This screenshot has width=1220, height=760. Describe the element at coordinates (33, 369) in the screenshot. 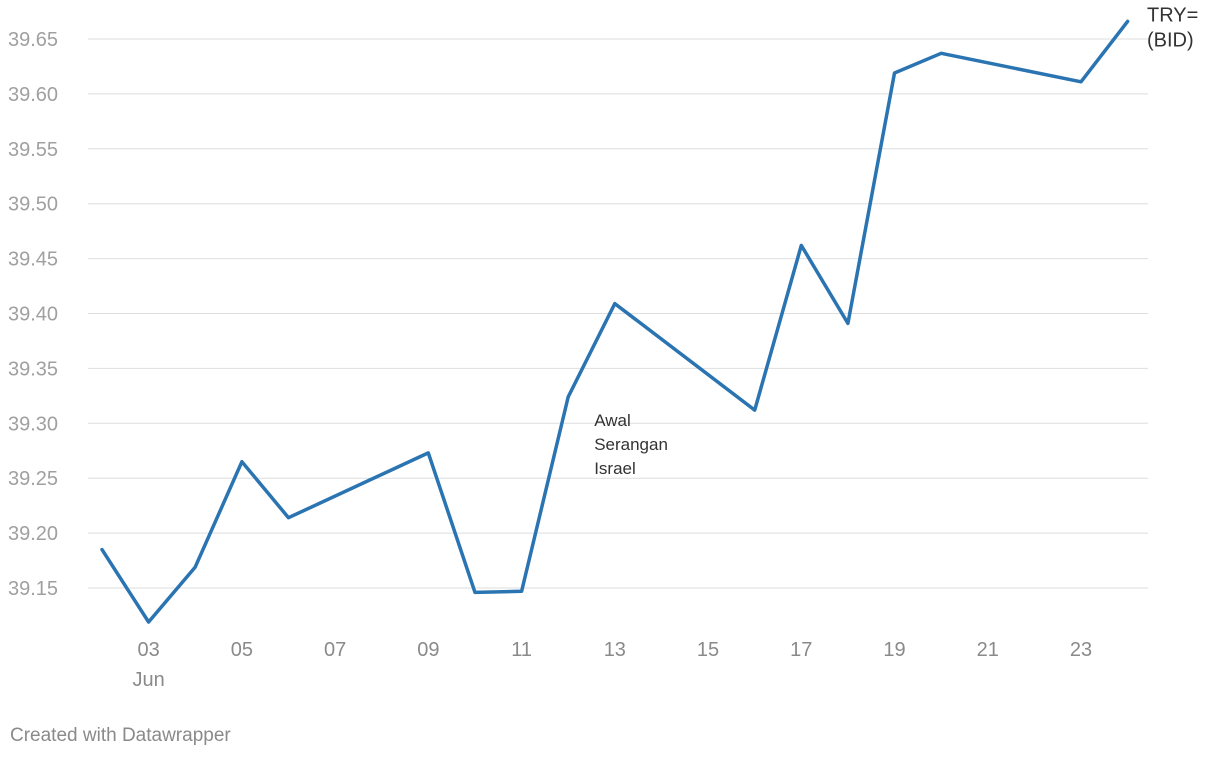

I see `y-tick-label: 39.35` at that location.